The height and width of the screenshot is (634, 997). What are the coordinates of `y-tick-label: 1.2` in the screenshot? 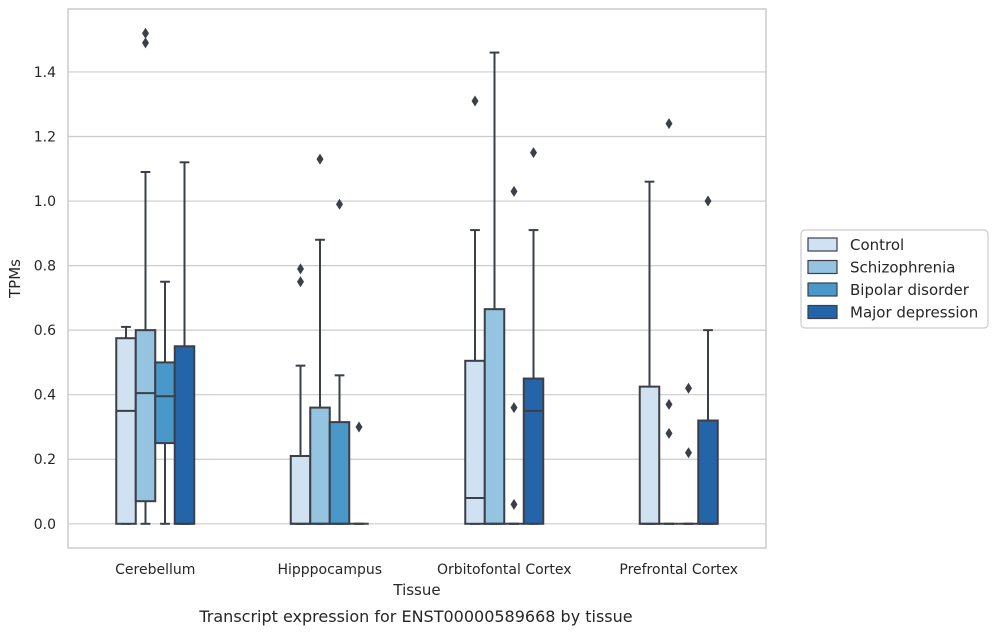 It's located at (45, 137).